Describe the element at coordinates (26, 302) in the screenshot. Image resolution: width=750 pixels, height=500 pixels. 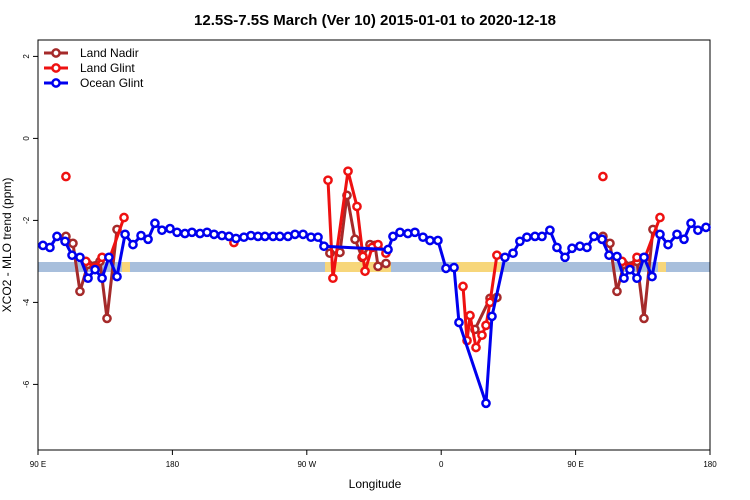
I see `y-tick-label: -4` at that location.